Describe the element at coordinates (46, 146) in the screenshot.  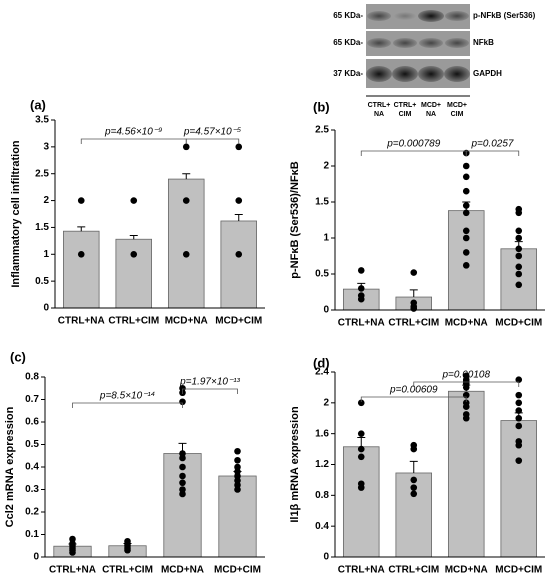
I see `y-tick-label: 3` at that location.